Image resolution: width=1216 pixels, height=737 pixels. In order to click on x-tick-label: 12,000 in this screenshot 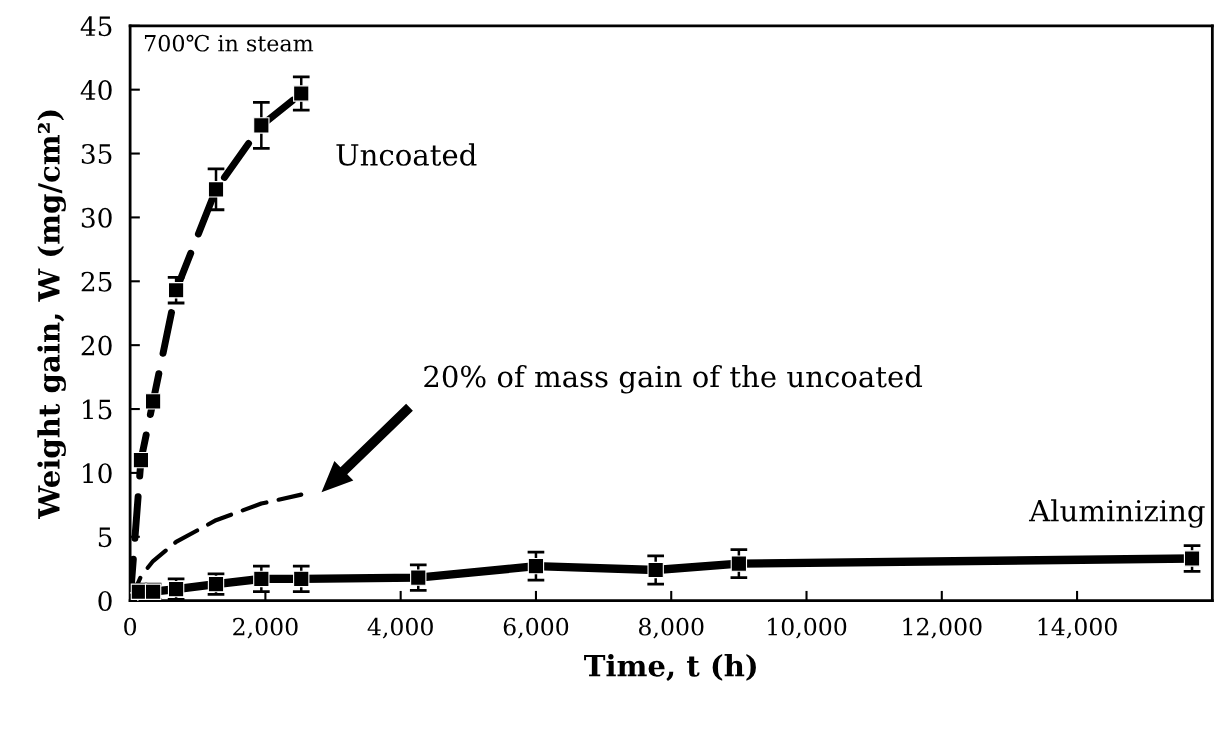, I will do `click(942, 628)`.